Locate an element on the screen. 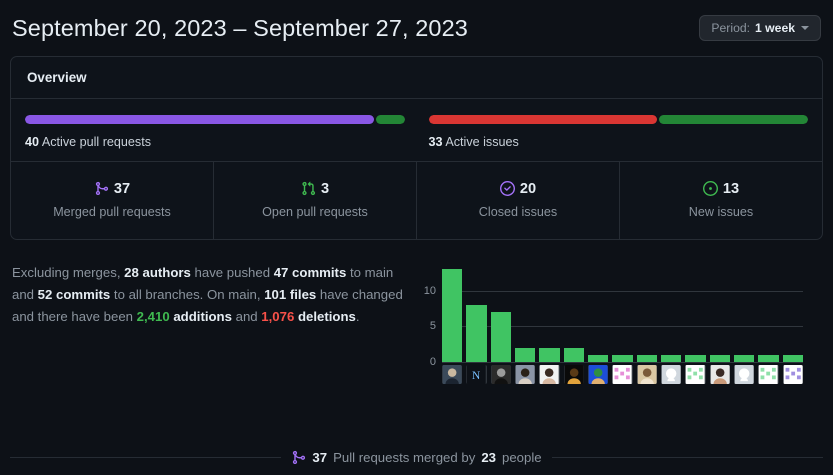 Image resolution: width=833 pixels, height=475 pixels. chart-plot-area: 0 5 10 is located at coordinates (613, 315).